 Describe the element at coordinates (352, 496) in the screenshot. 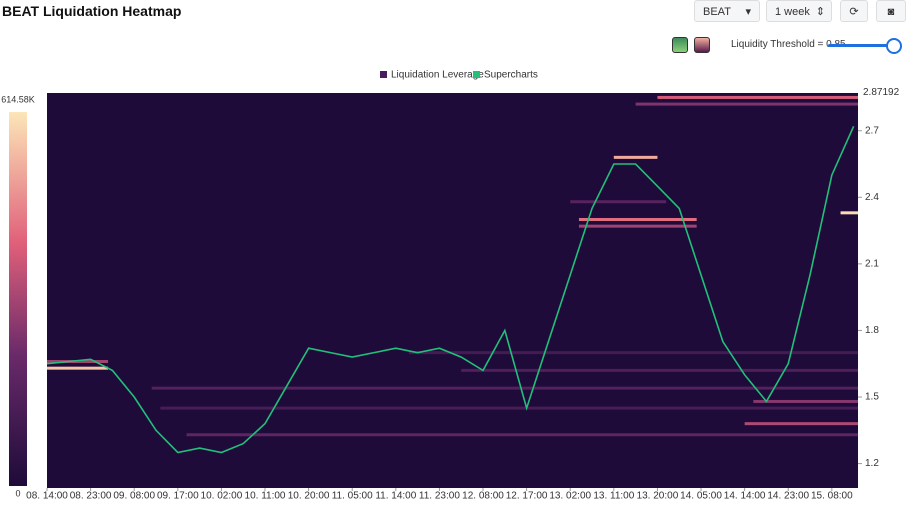

I see `x-tick-label: 11. 05:00` at that location.